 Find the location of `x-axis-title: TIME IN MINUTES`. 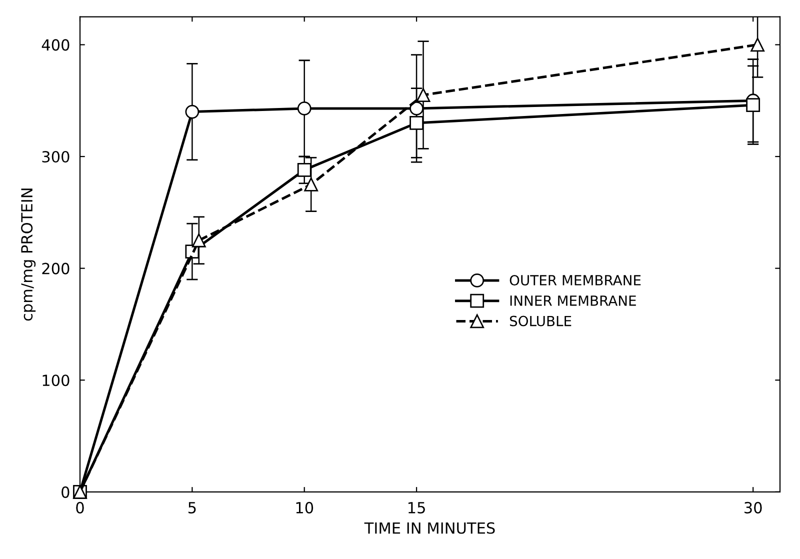

x-axis-title: TIME IN MINUTES is located at coordinates (429, 528).